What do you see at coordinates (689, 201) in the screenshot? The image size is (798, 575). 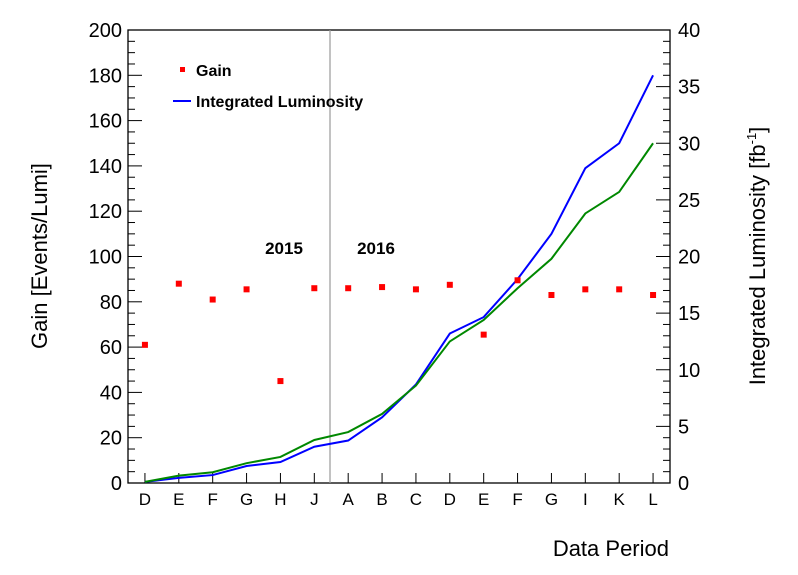 I see `y-right-tick-label: 25` at bounding box center [689, 201].